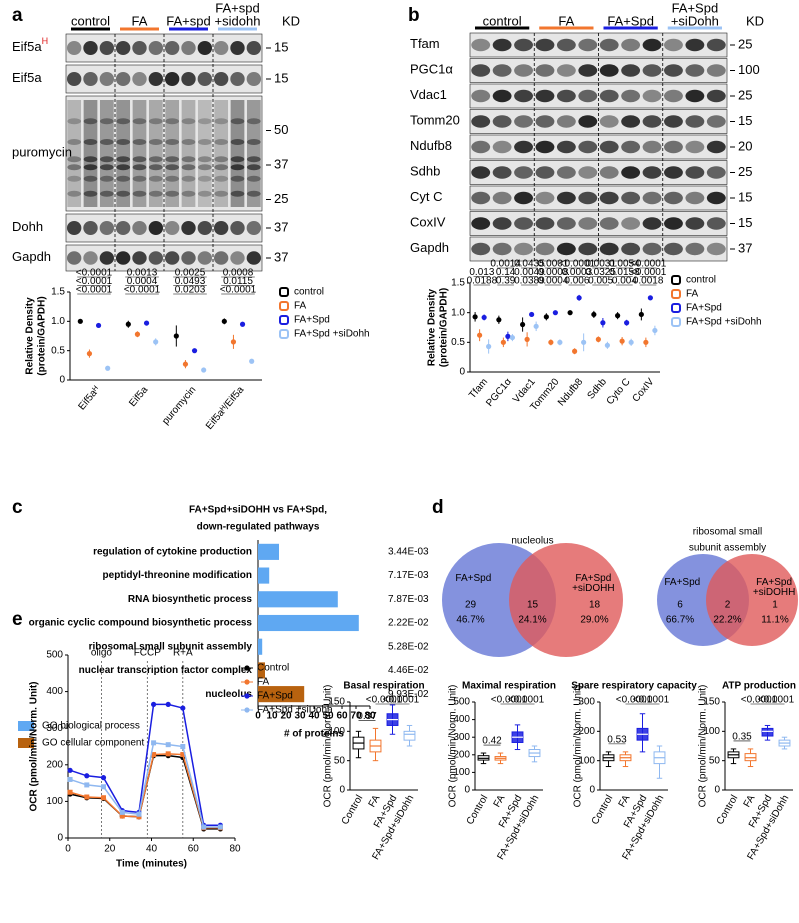 The image size is (799, 923). I want to click on p-value: 0.0008, so click(238, 273).